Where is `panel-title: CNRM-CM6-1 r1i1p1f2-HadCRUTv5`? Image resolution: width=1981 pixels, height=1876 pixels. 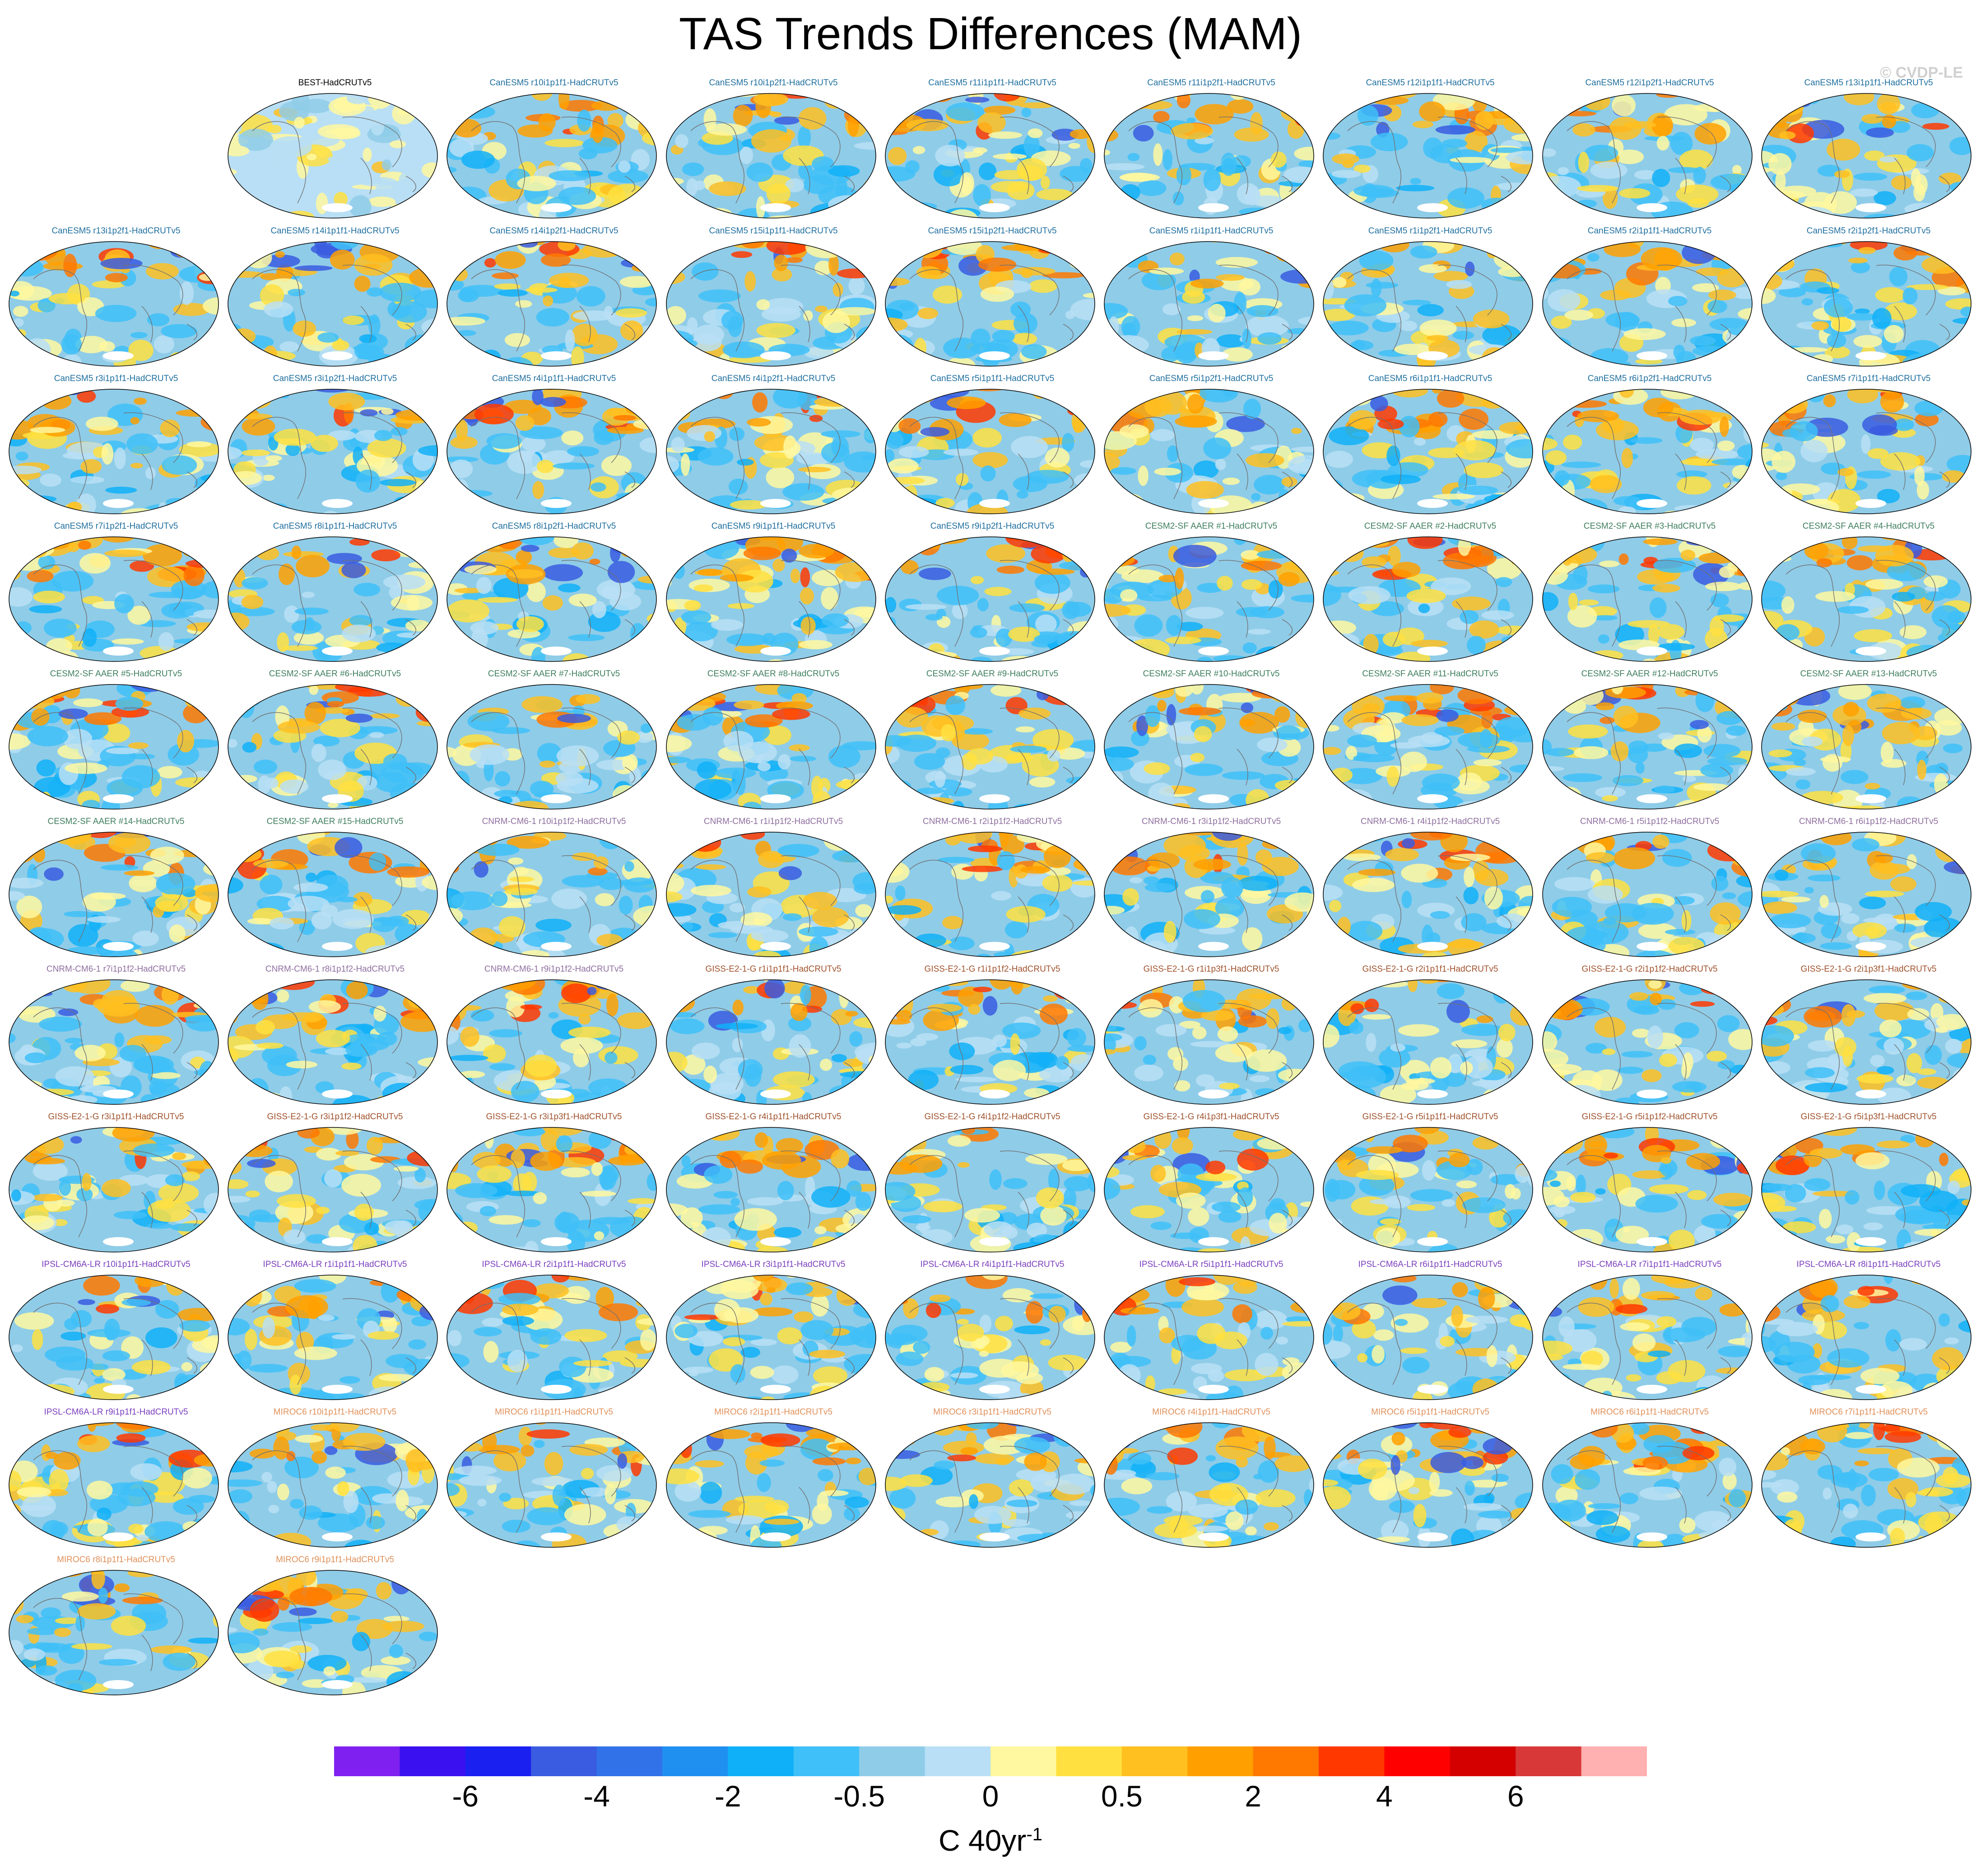 panel-title: CNRM-CM6-1 r1i1p1f2-HadCRUTv5 is located at coordinates (773, 821).